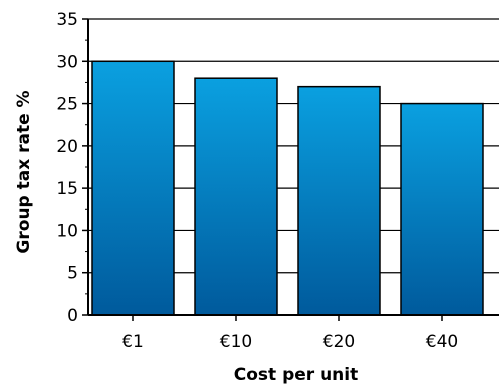  I want to click on y-tick-label: 15, so click(67, 189).